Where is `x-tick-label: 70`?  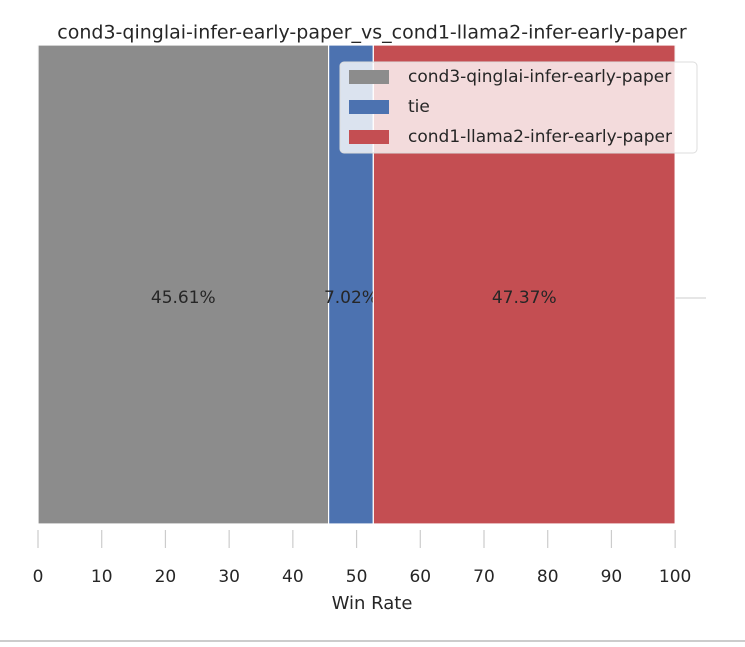 x-tick-label: 70 is located at coordinates (484, 577).